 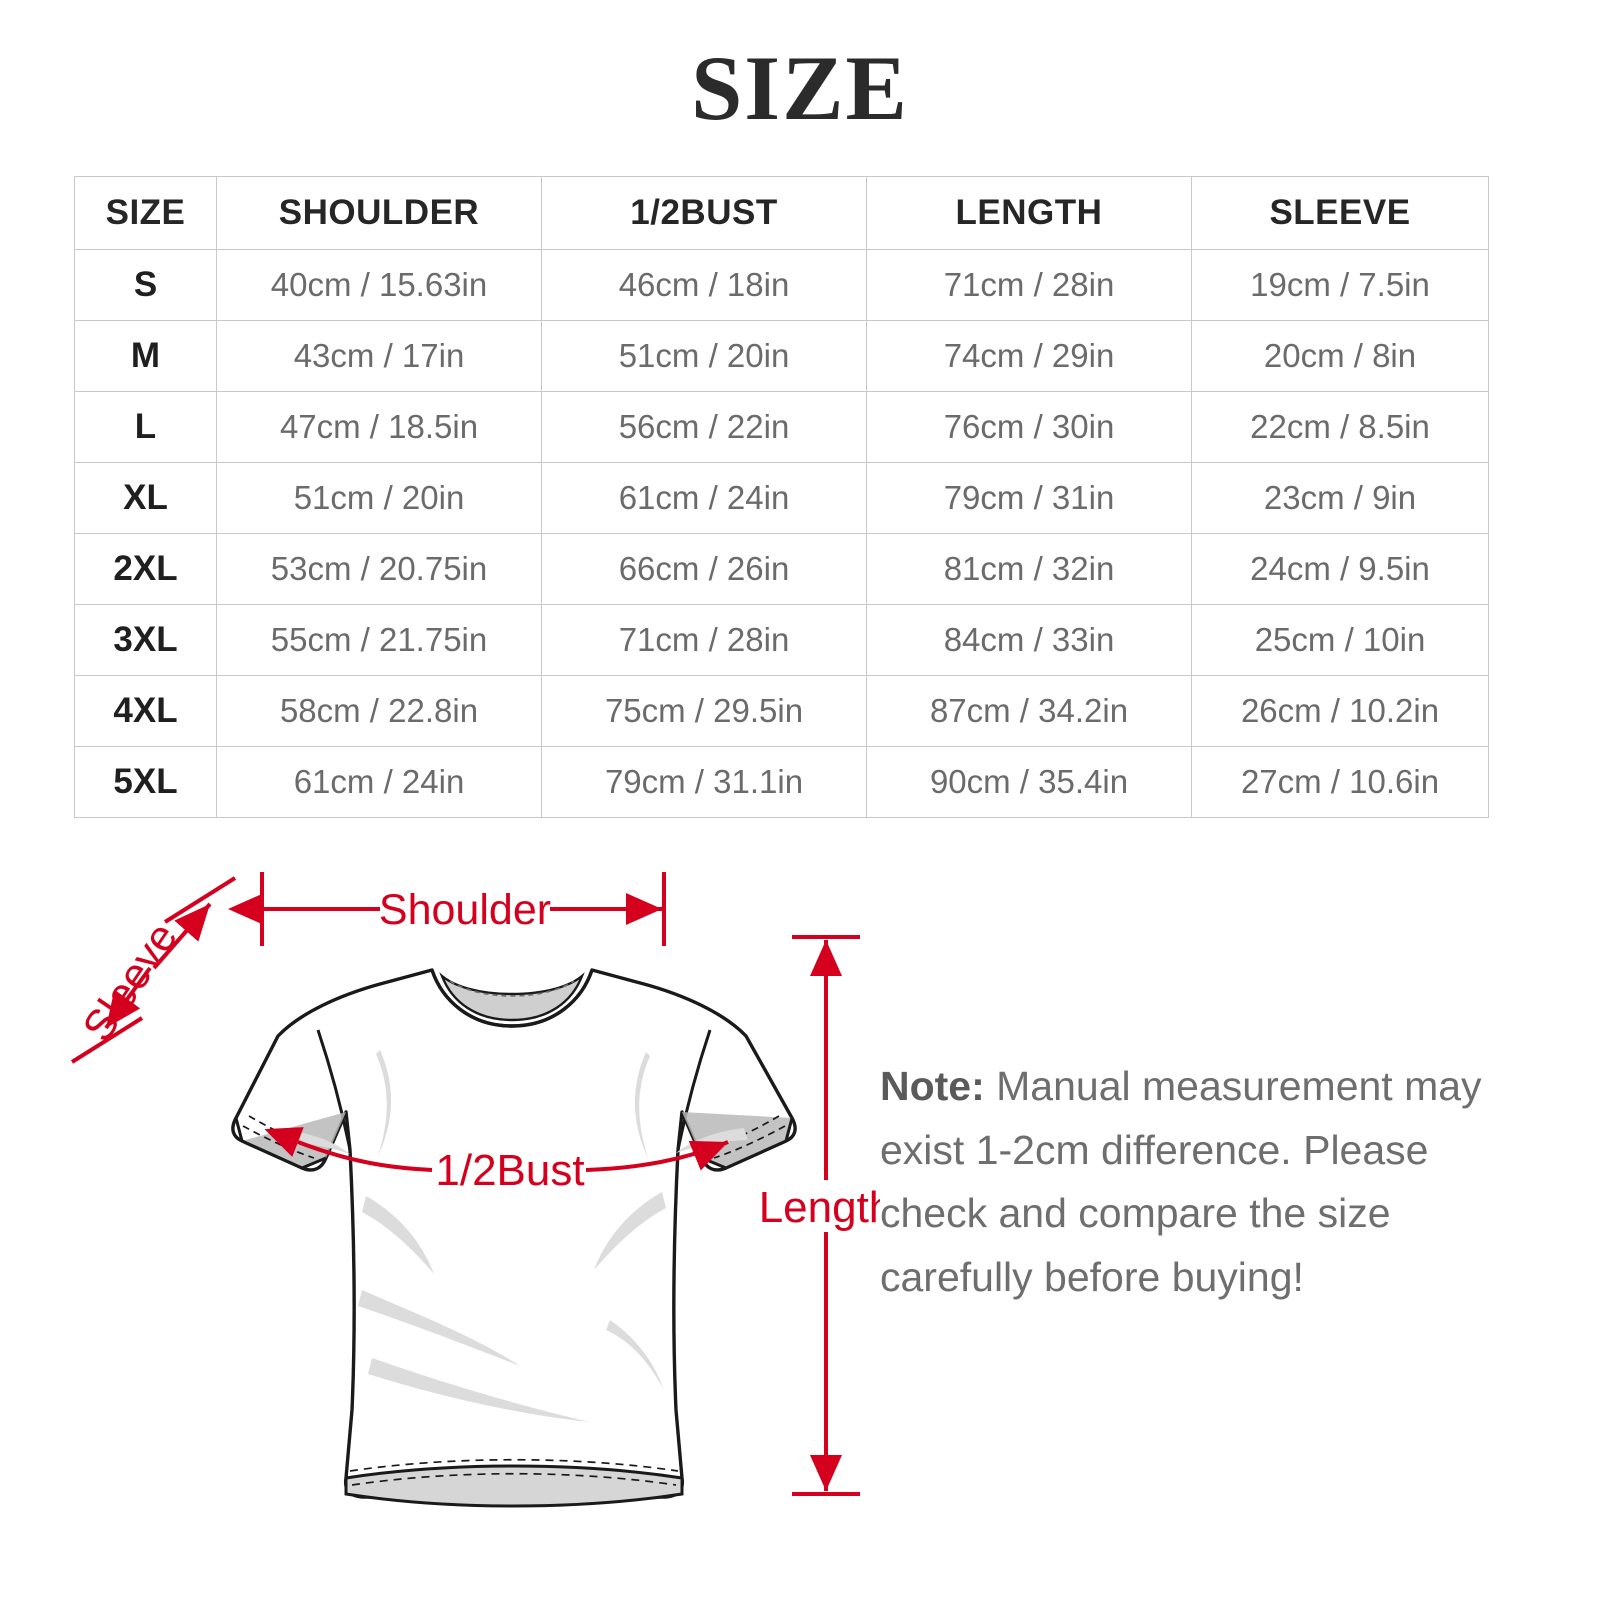 What do you see at coordinates (379, 640) in the screenshot?
I see `cell-shoulder: 55cm / 21.75in` at bounding box center [379, 640].